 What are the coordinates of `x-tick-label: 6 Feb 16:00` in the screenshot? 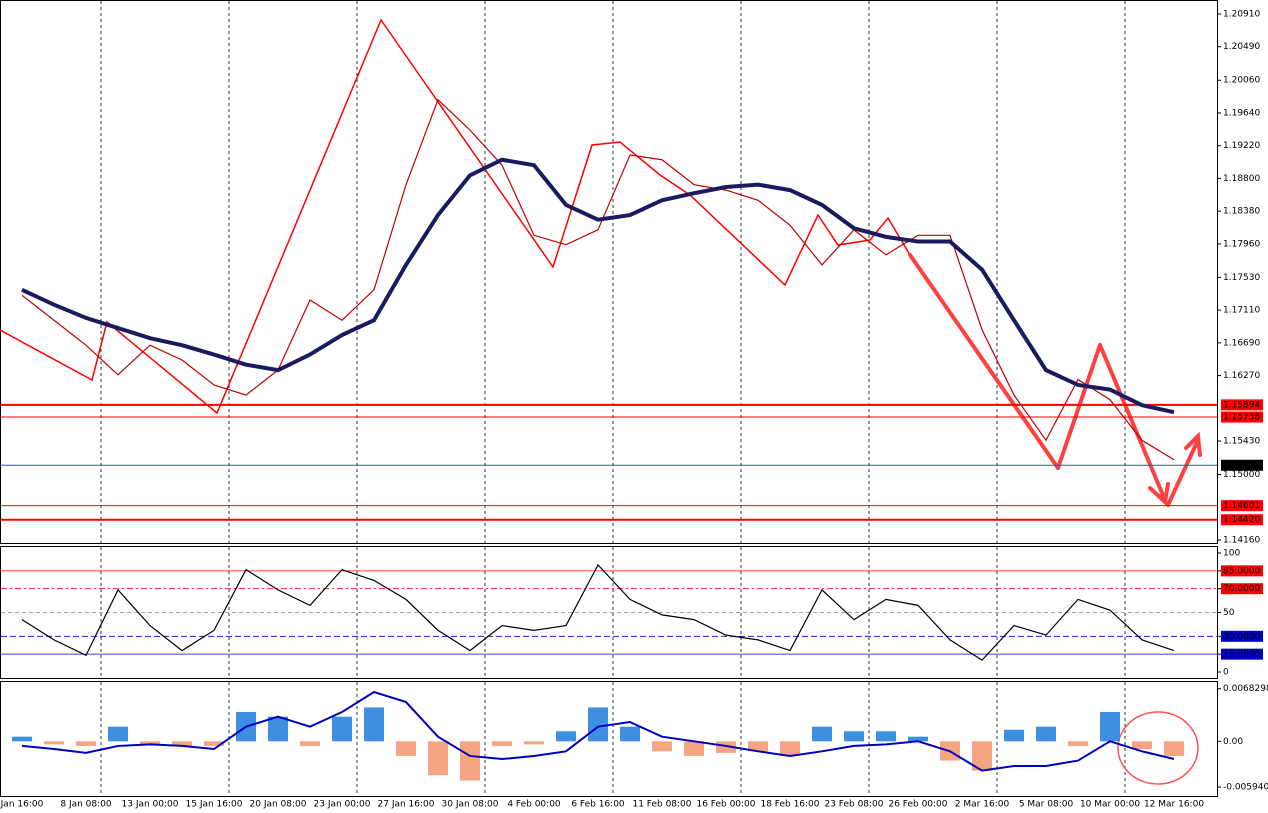 It's located at (598, 805).